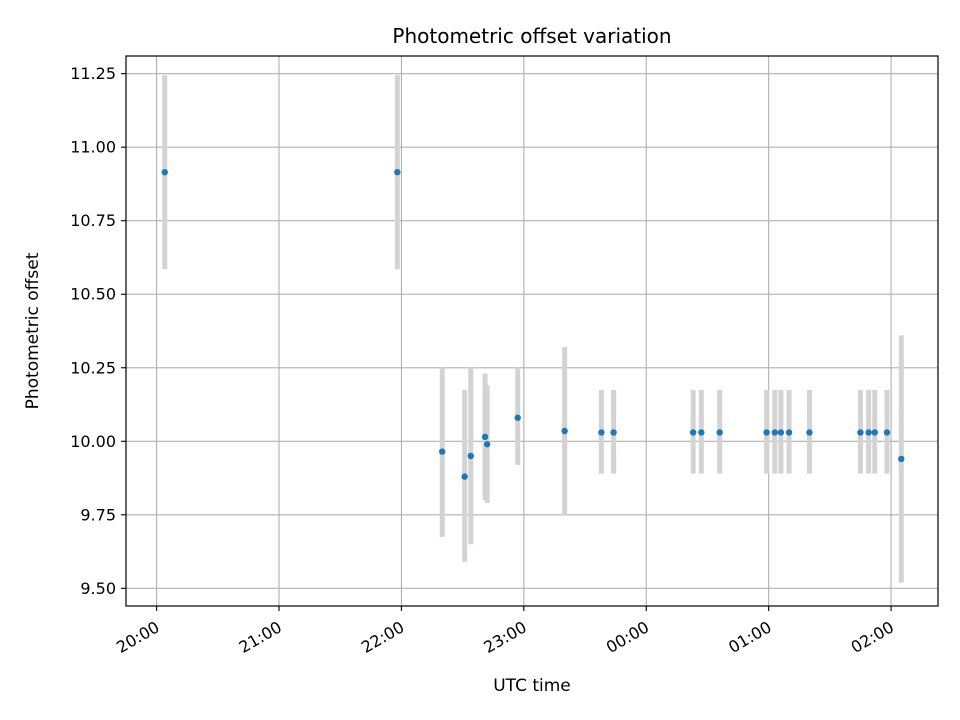  Describe the element at coordinates (93, 73) in the screenshot. I see `y-tick-label: 11.25` at that location.